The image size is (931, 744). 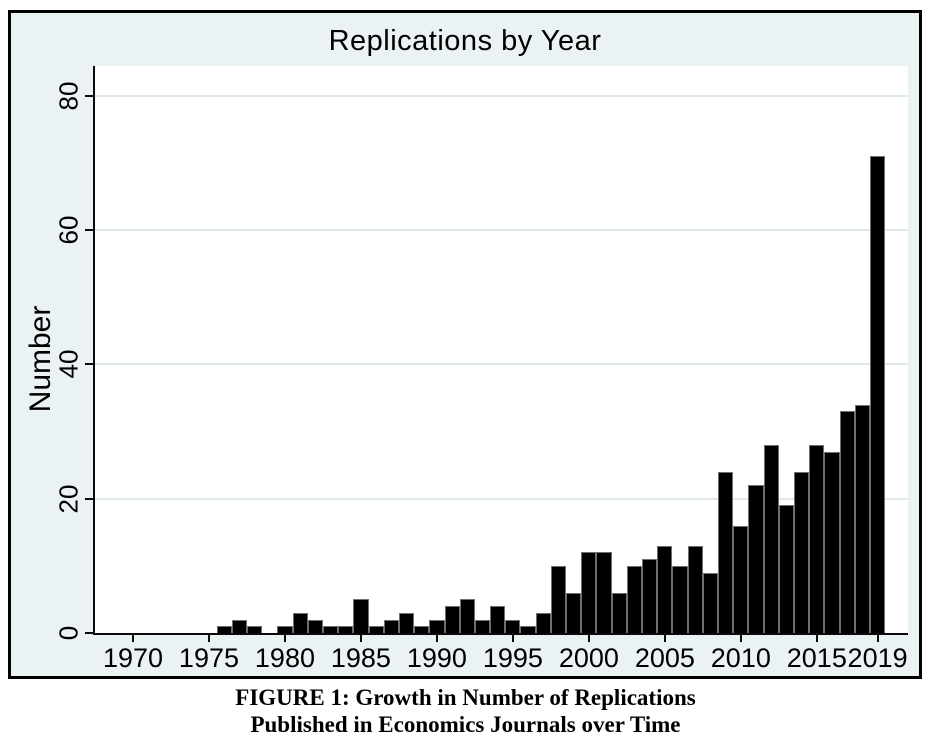 I want to click on bar-1993, so click(x=482, y=626).